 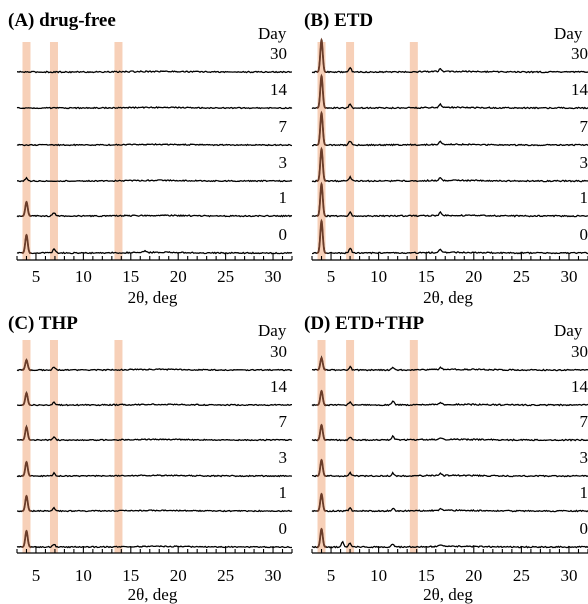 What do you see at coordinates (43, 323) in the screenshot?
I see `panel-title: (C) THP` at bounding box center [43, 323].